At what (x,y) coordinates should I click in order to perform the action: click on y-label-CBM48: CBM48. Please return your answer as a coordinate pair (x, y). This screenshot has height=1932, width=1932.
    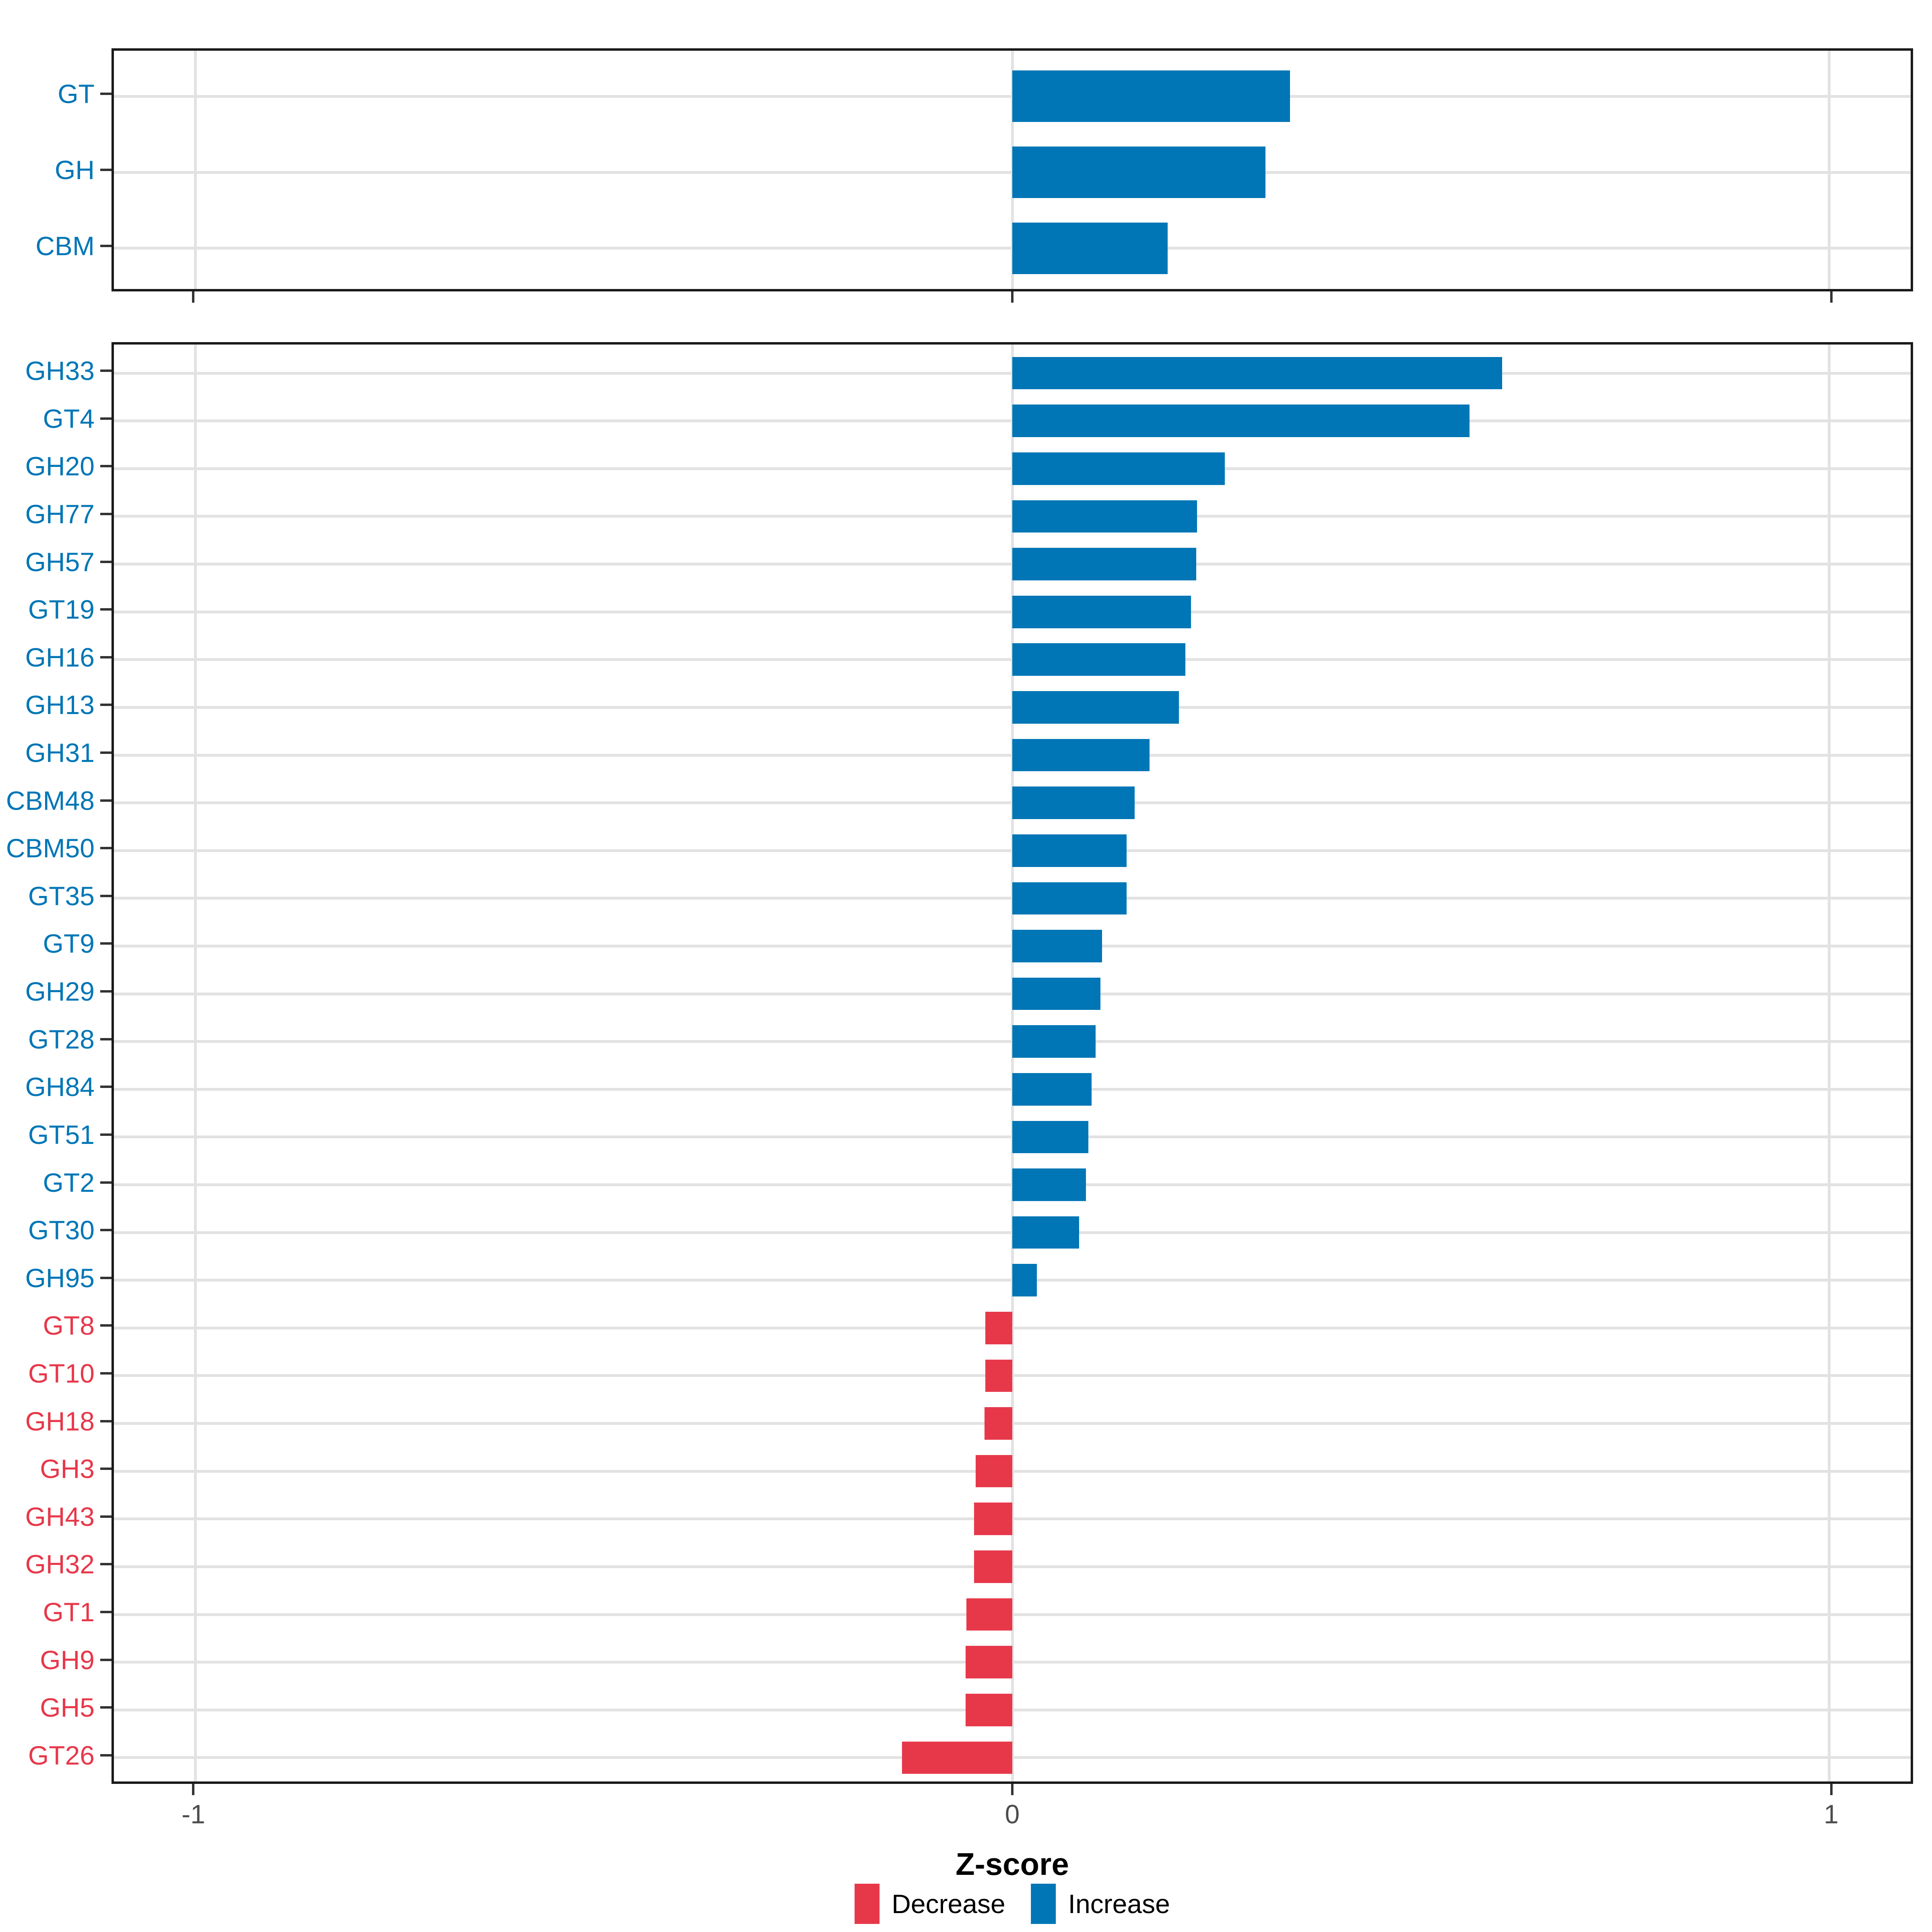
    Looking at the image, I should click on (50, 800).